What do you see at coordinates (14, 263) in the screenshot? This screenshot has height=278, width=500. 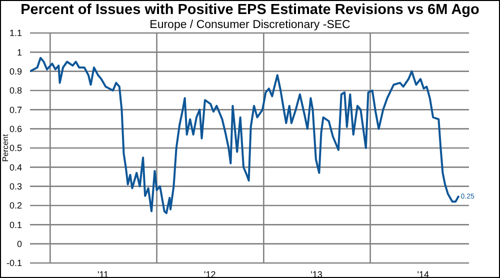 I see `y-tick-label: -0.1` at bounding box center [14, 263].